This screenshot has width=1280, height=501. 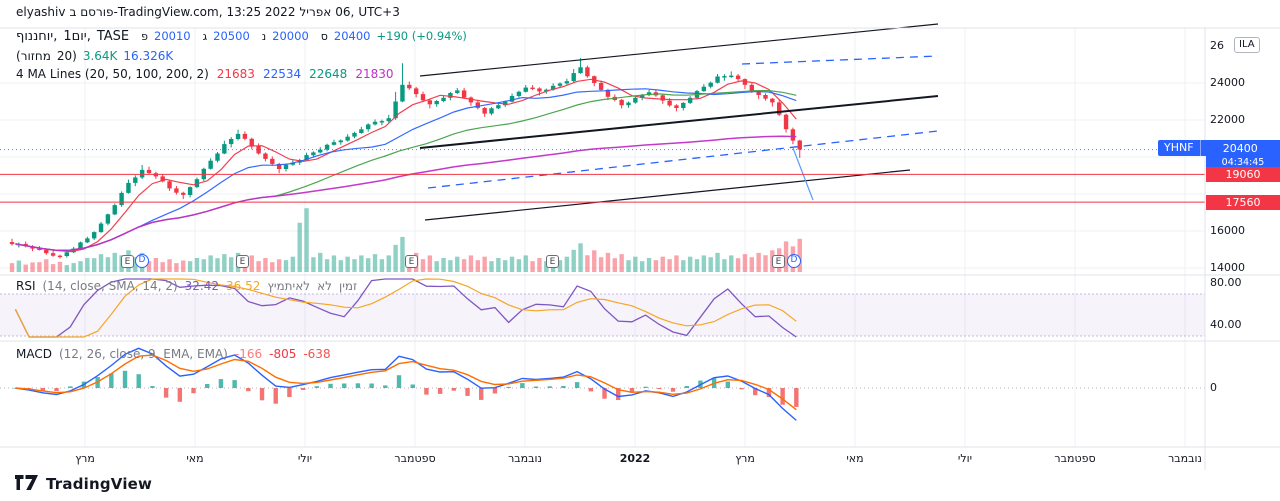 What do you see at coordinates (1219, 148) in the screenshot?
I see `last-price-badge: YHNF 20400` at bounding box center [1219, 148].